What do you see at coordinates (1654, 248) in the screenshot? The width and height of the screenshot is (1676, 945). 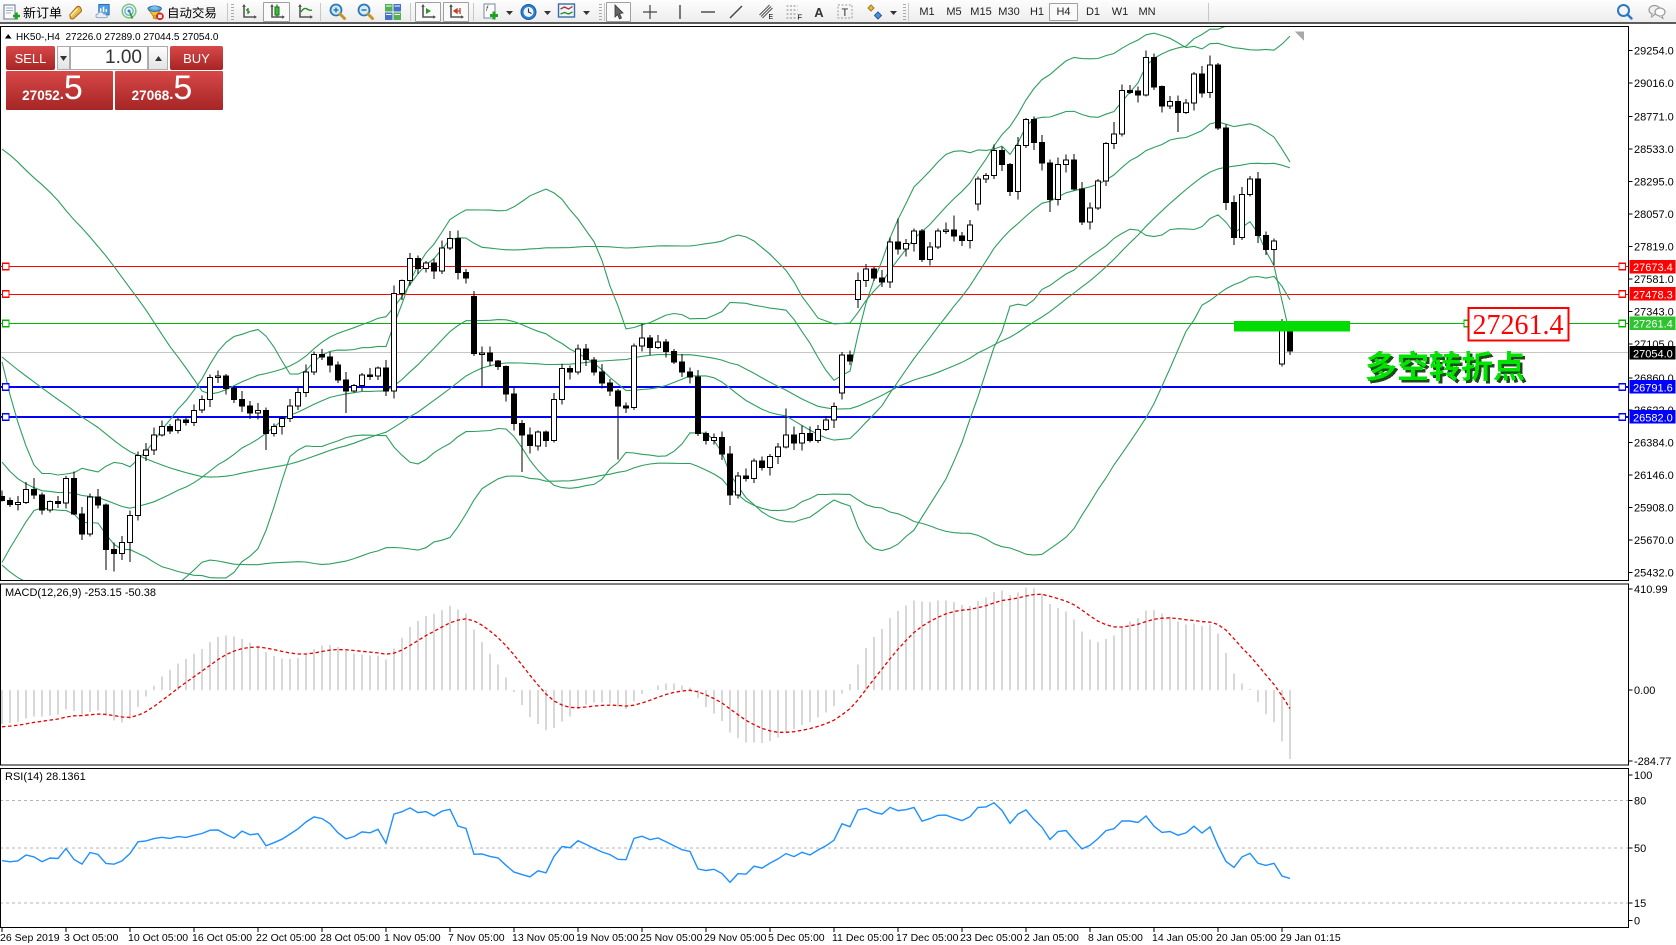 I see `svg-text: 27819.0` at bounding box center [1654, 248].